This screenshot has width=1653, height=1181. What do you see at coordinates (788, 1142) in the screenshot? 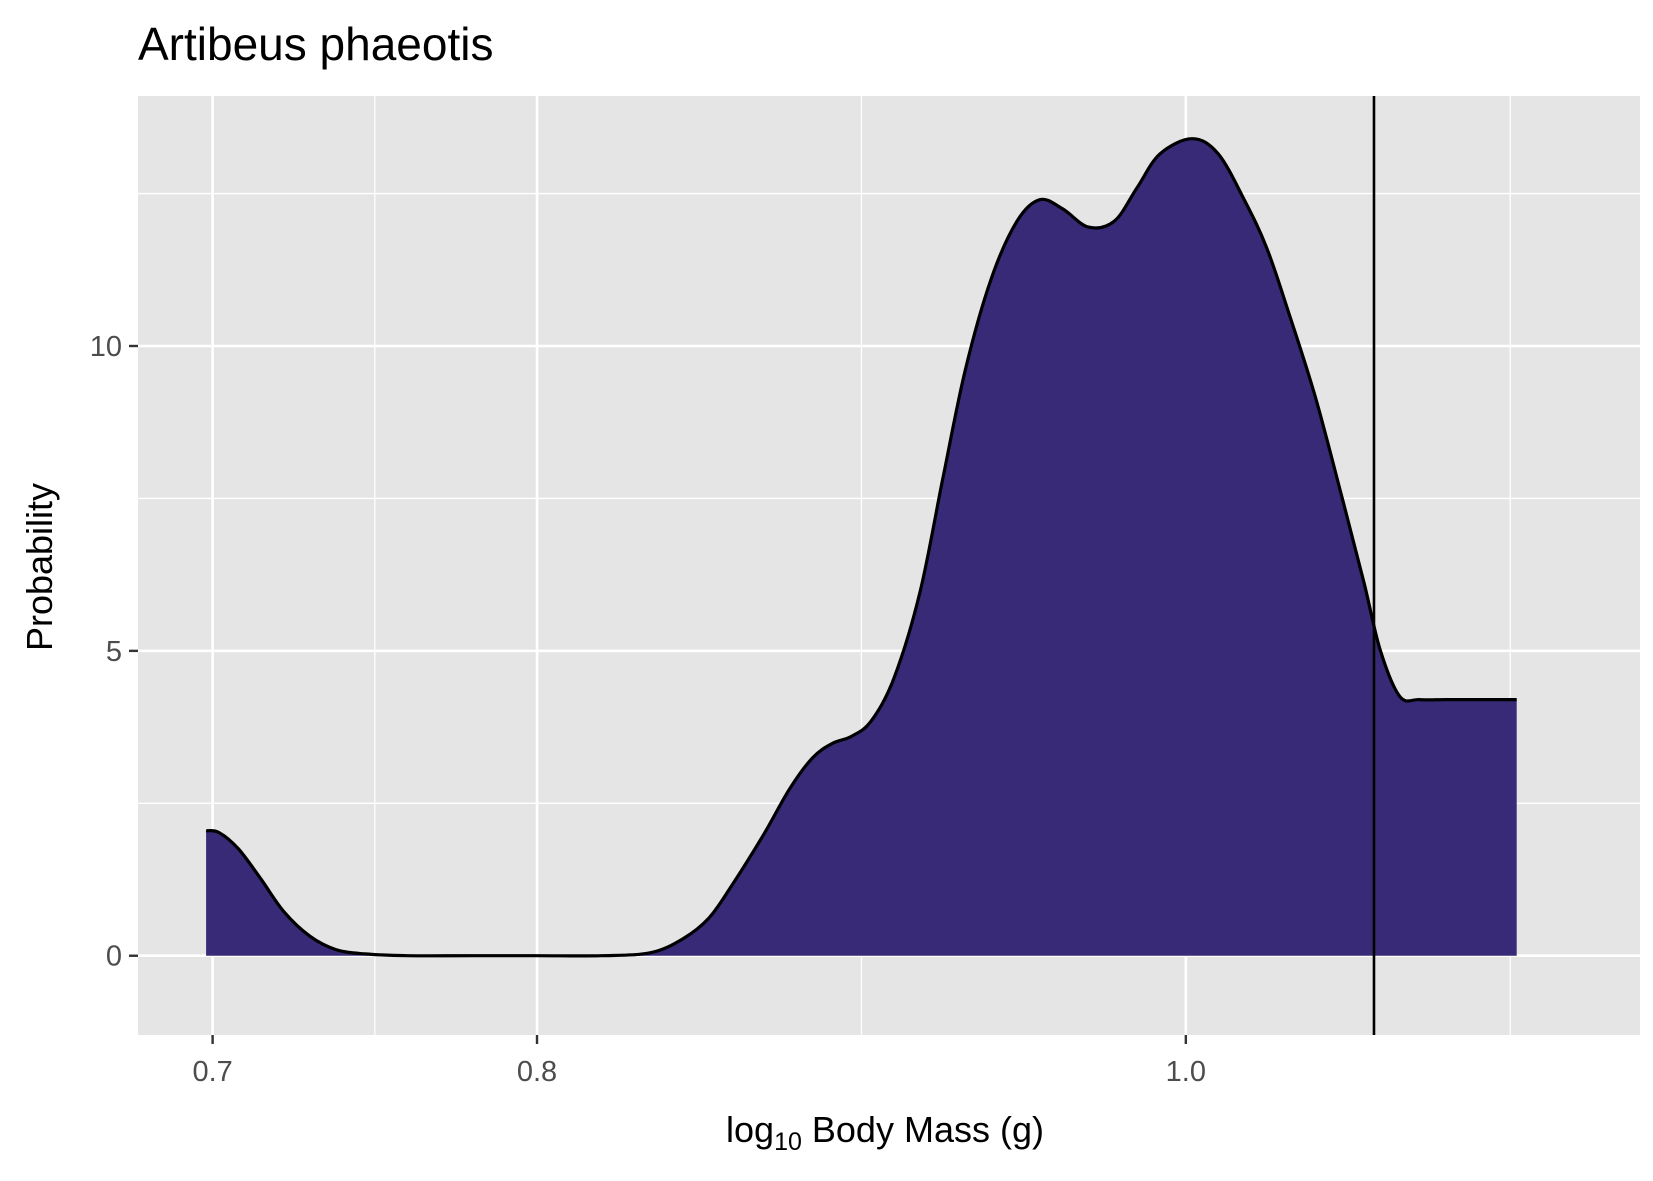
I see `x-axis-title-subscript: 10` at bounding box center [788, 1142].